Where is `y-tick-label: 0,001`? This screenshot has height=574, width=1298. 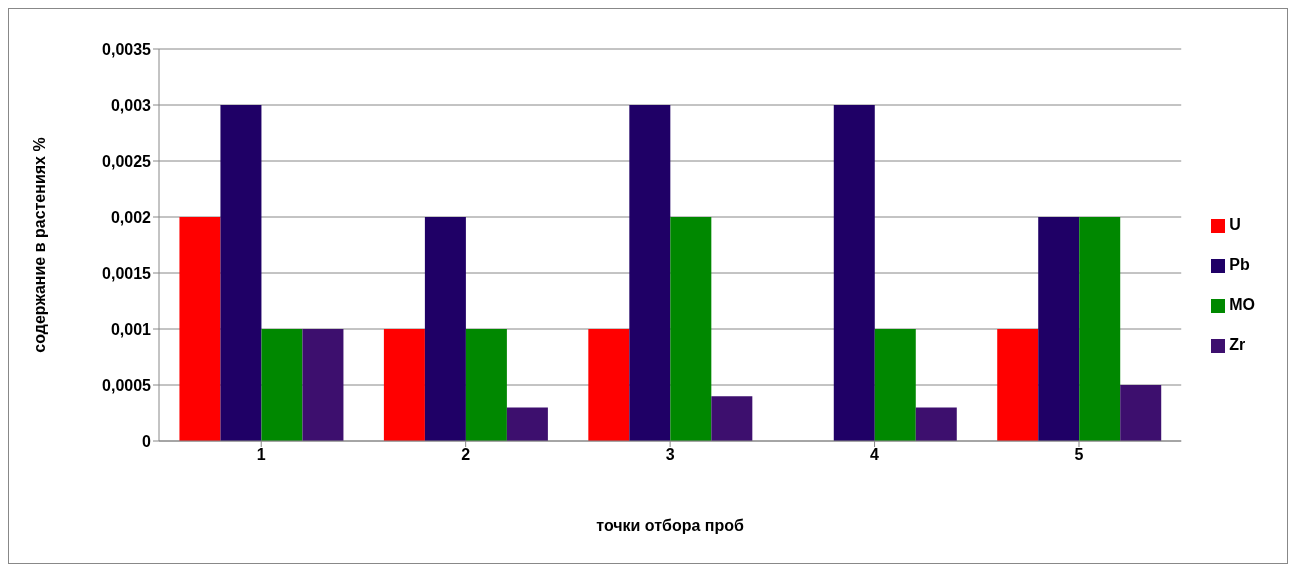 y-tick-label: 0,001 is located at coordinates (131, 329).